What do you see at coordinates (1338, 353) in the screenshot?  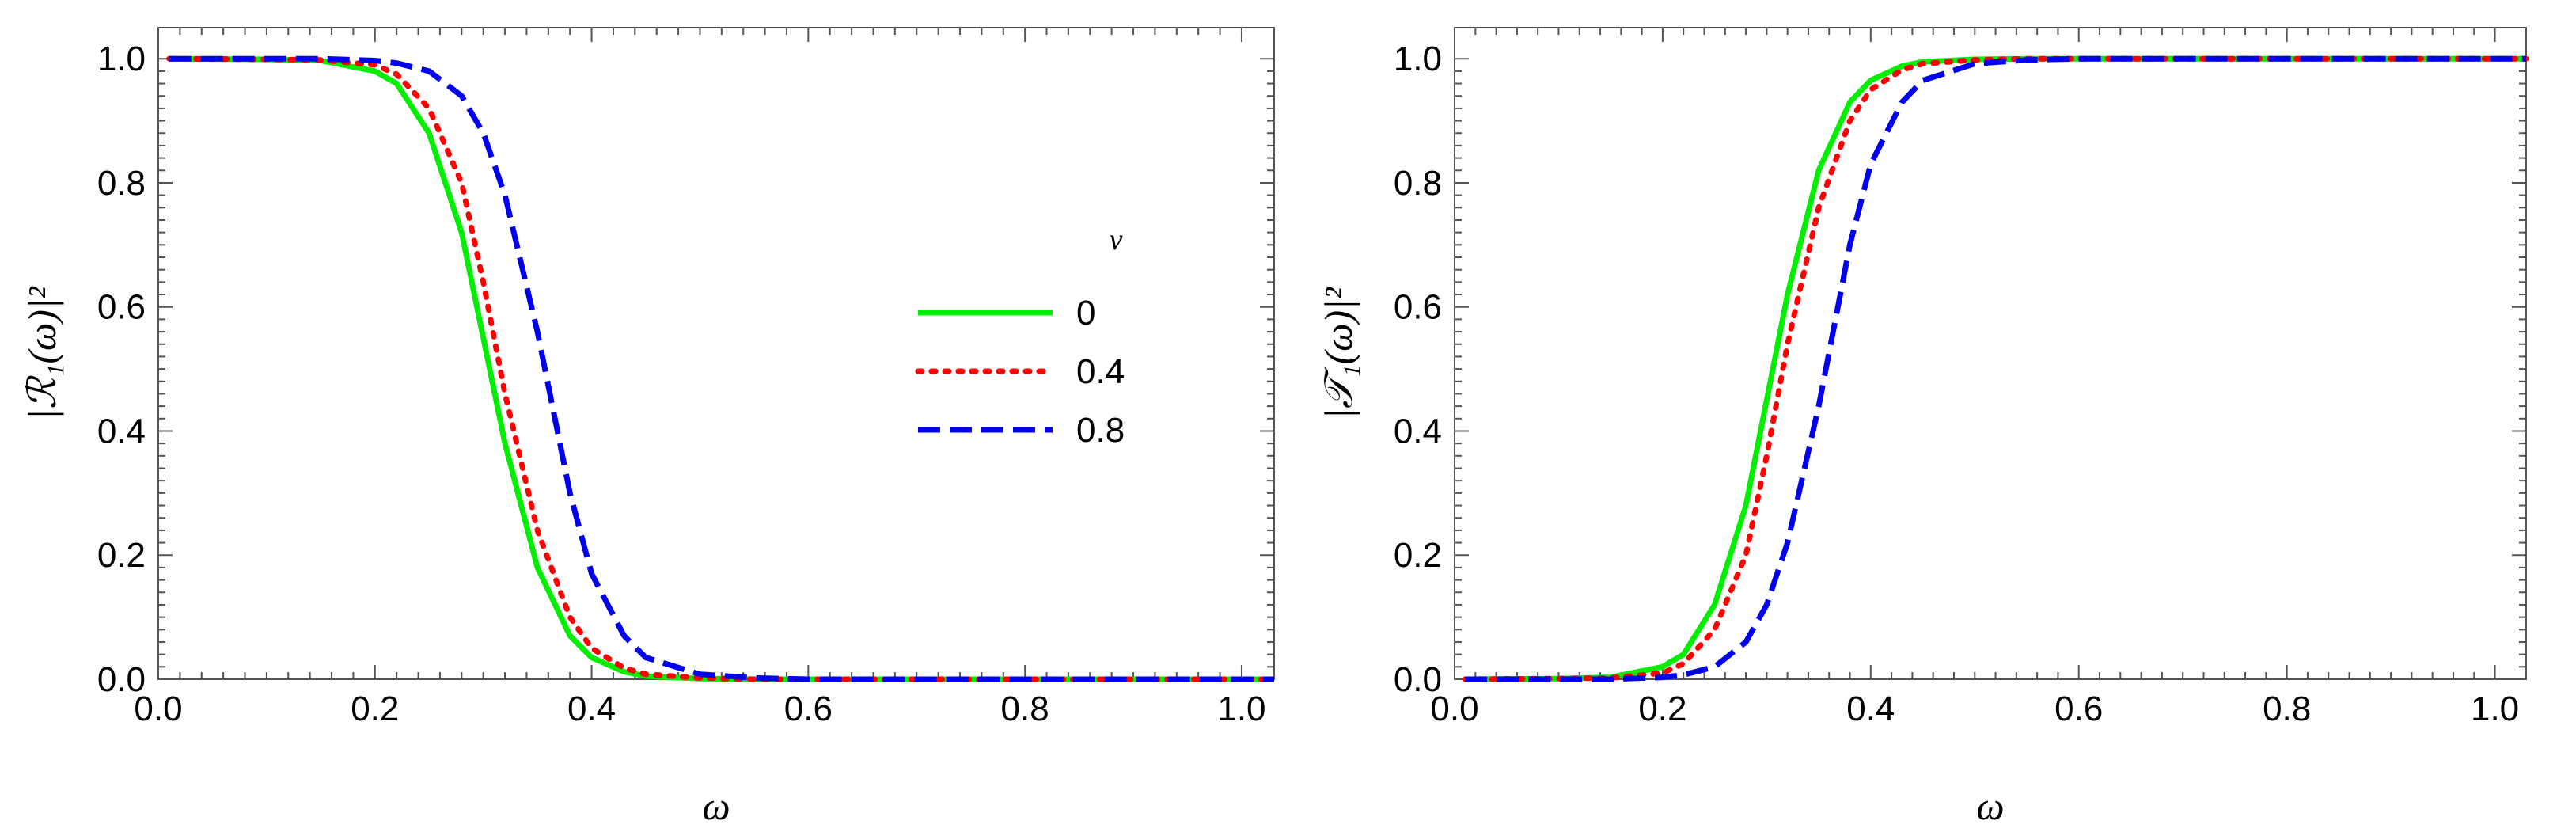 I see `y-axis-label: |𝒯₁(ω)|²` at bounding box center [1338, 353].